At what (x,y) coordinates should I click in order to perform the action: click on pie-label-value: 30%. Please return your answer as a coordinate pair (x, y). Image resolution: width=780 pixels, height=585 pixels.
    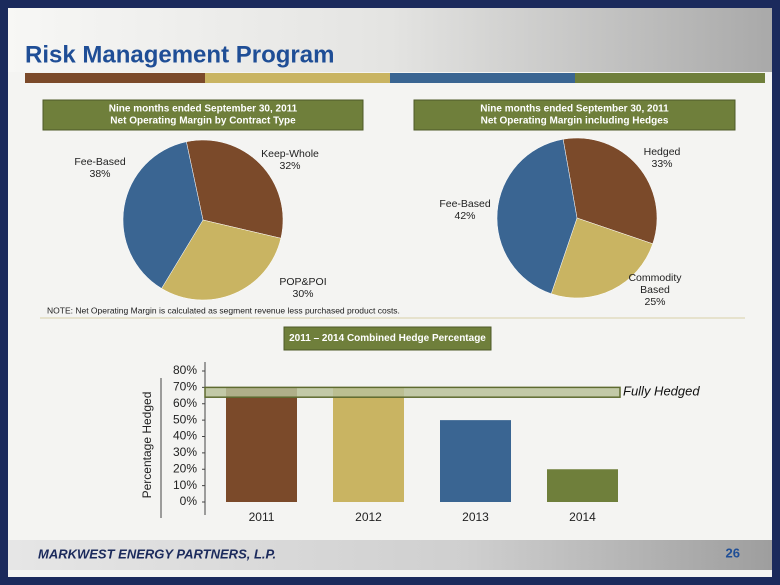
    Looking at the image, I should click on (303, 294).